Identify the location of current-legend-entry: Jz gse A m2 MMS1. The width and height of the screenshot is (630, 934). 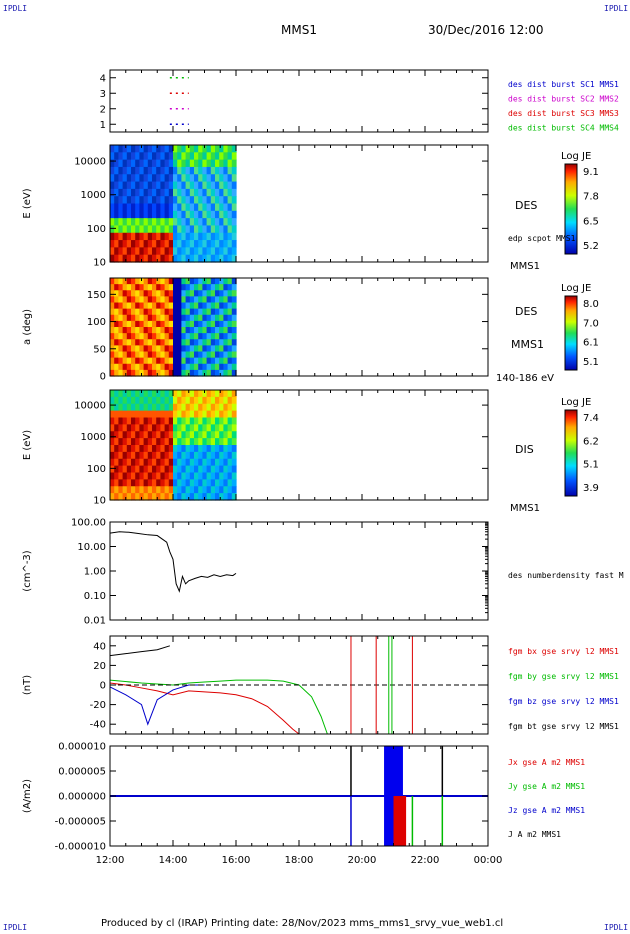
(546, 810).